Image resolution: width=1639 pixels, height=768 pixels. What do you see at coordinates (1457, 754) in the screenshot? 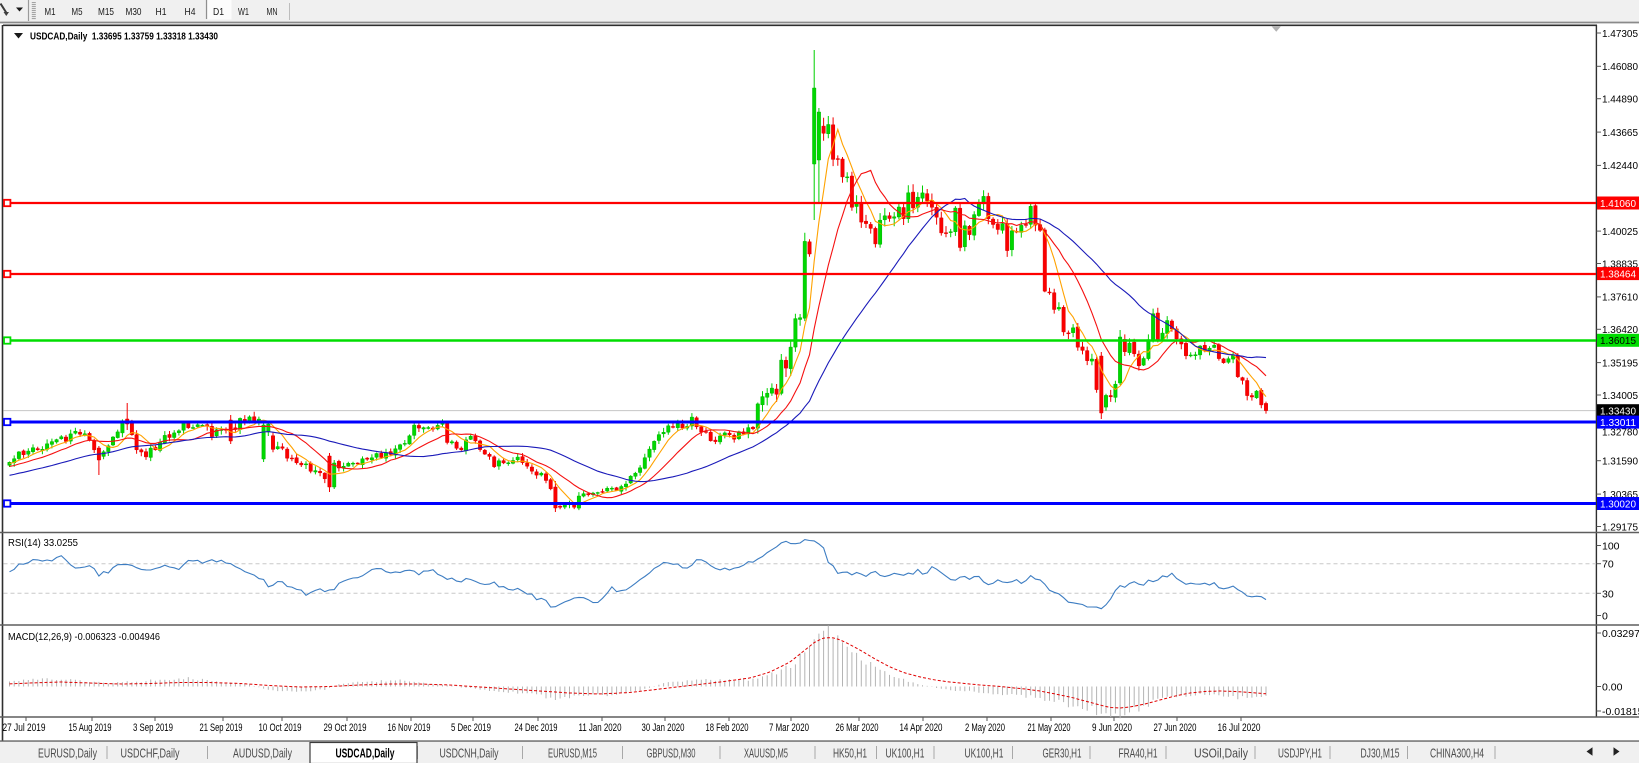
I see `svg-text: CHINA300,H4` at bounding box center [1457, 754].